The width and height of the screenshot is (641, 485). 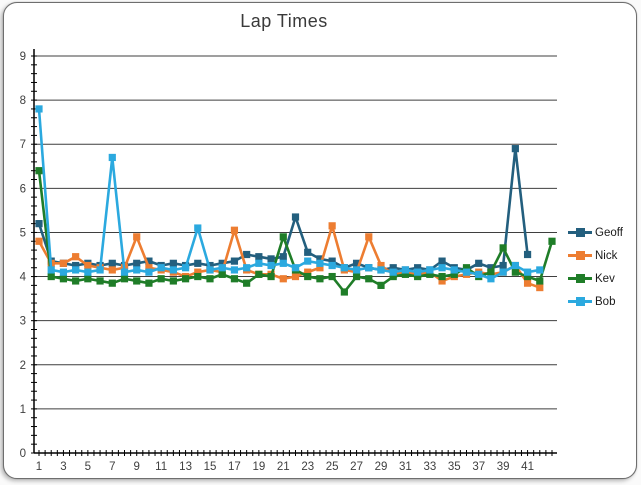 What do you see at coordinates (210, 467) in the screenshot?
I see `x-tick-label: 15` at bounding box center [210, 467].